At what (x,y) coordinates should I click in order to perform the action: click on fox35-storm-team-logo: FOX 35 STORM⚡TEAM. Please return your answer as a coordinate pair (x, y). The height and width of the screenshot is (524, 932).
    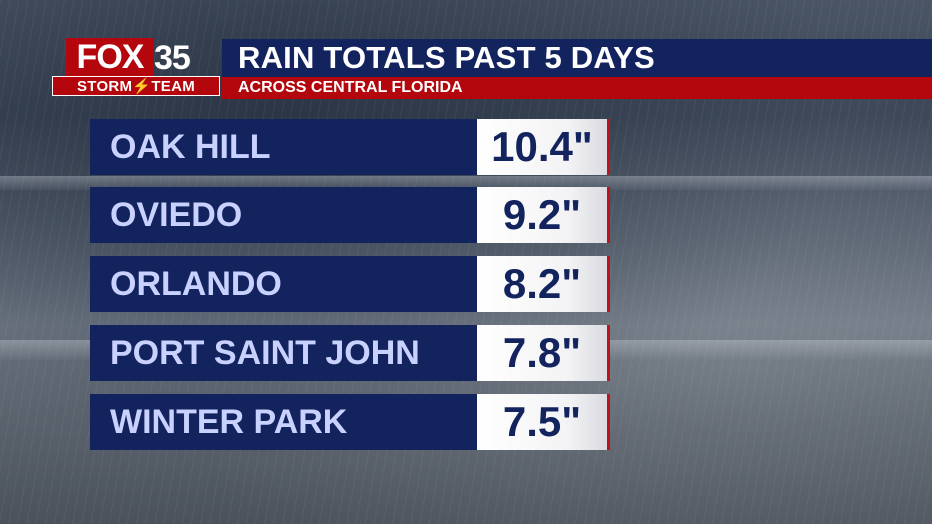
    Looking at the image, I should click on (137, 68).